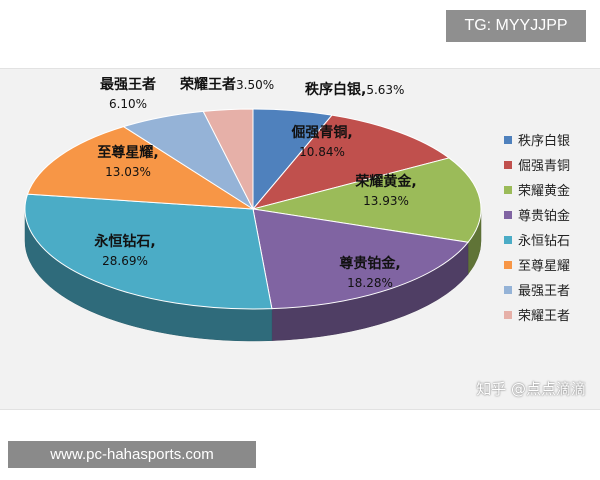  I want to click on footer-url-tag: www.pc-hahasports.com, so click(132, 454).